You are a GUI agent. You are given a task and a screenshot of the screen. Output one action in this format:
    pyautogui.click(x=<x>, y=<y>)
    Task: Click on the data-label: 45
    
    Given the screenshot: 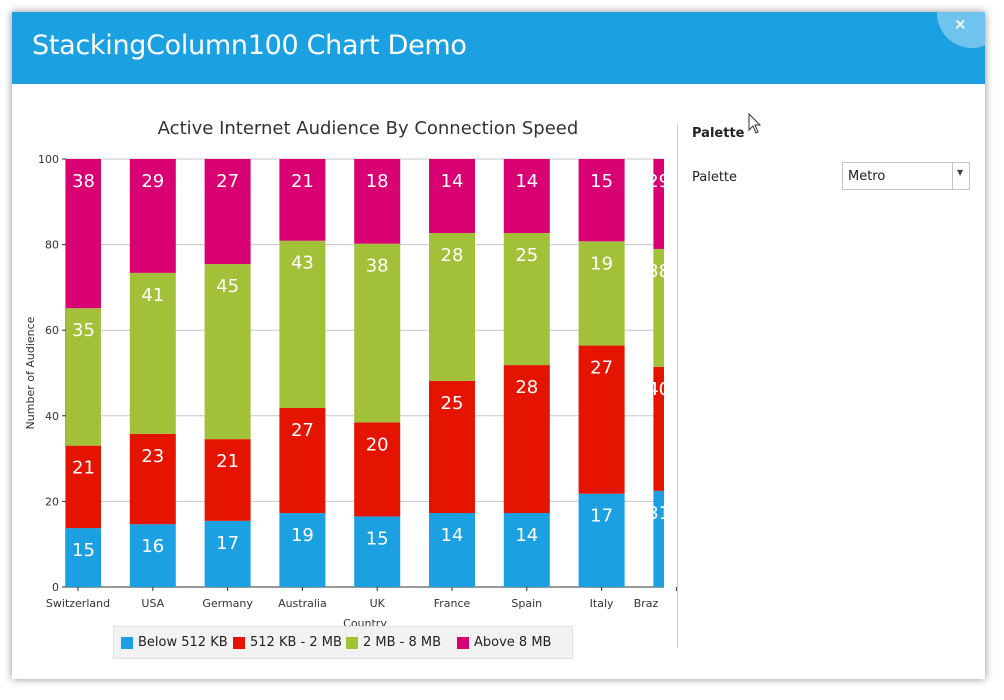 What is the action you would take?
    pyautogui.click(x=227, y=286)
    